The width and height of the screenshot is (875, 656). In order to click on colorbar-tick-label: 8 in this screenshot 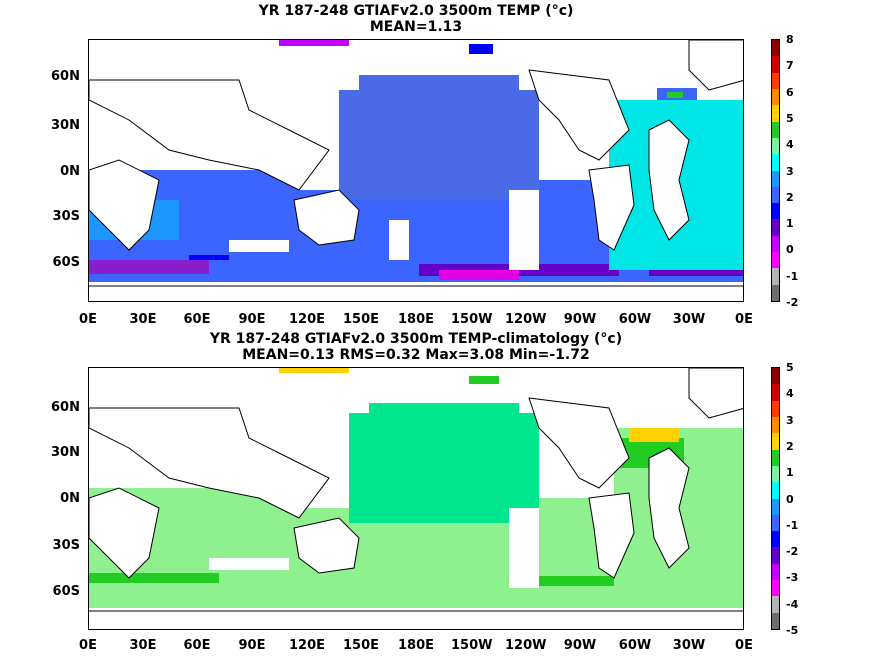, I will do `click(790, 39)`.